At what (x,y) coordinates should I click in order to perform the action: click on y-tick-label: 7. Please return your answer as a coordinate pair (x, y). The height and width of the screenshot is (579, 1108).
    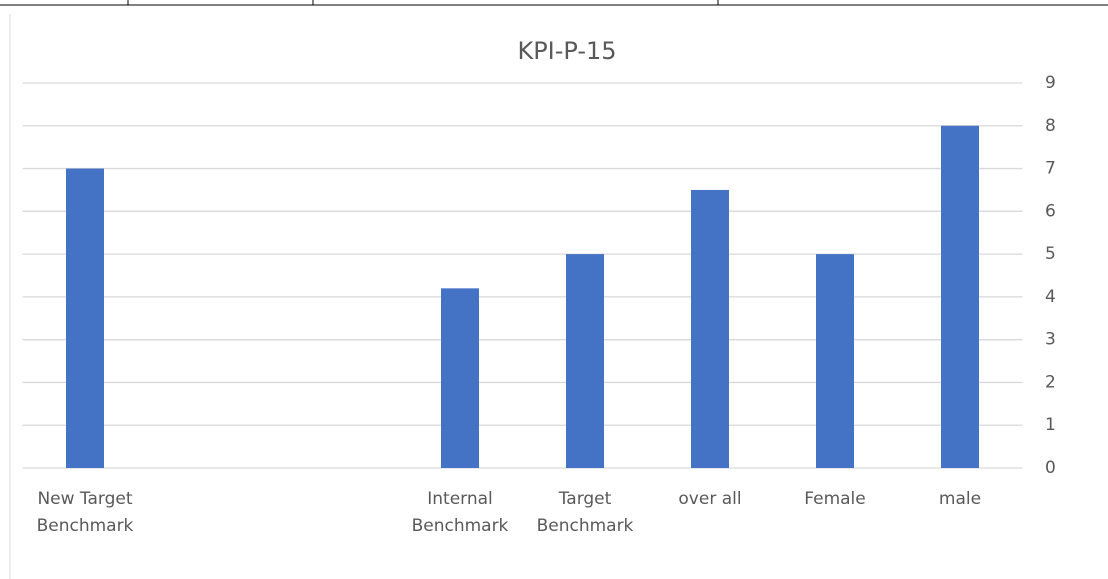
    Looking at the image, I should click on (1050, 169).